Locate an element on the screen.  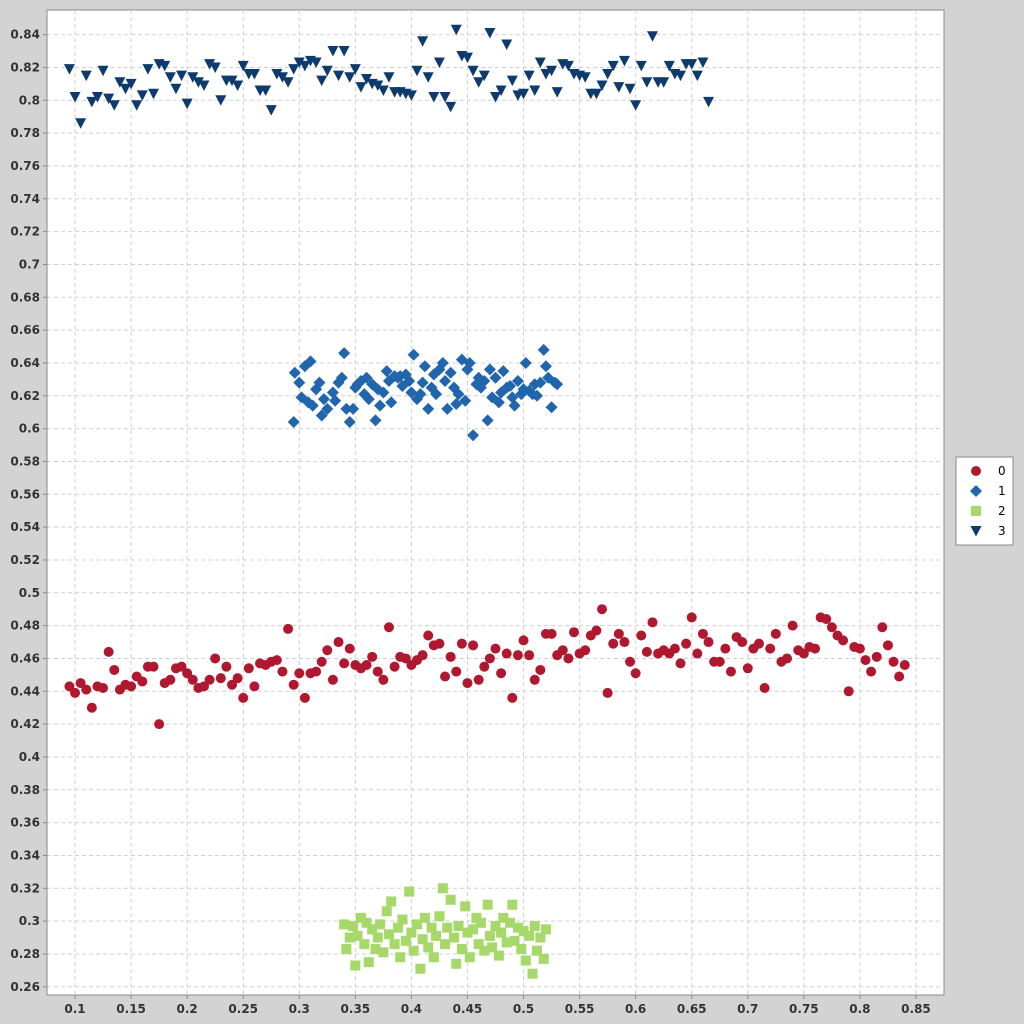
y-tick-label: 0.6 is located at coordinates (29, 429).